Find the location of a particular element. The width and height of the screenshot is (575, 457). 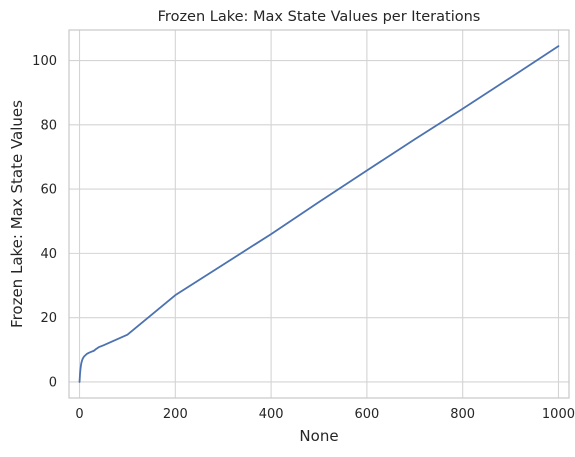

y-axis-label: Frozen Lake: Max State Values is located at coordinates (17, 214).